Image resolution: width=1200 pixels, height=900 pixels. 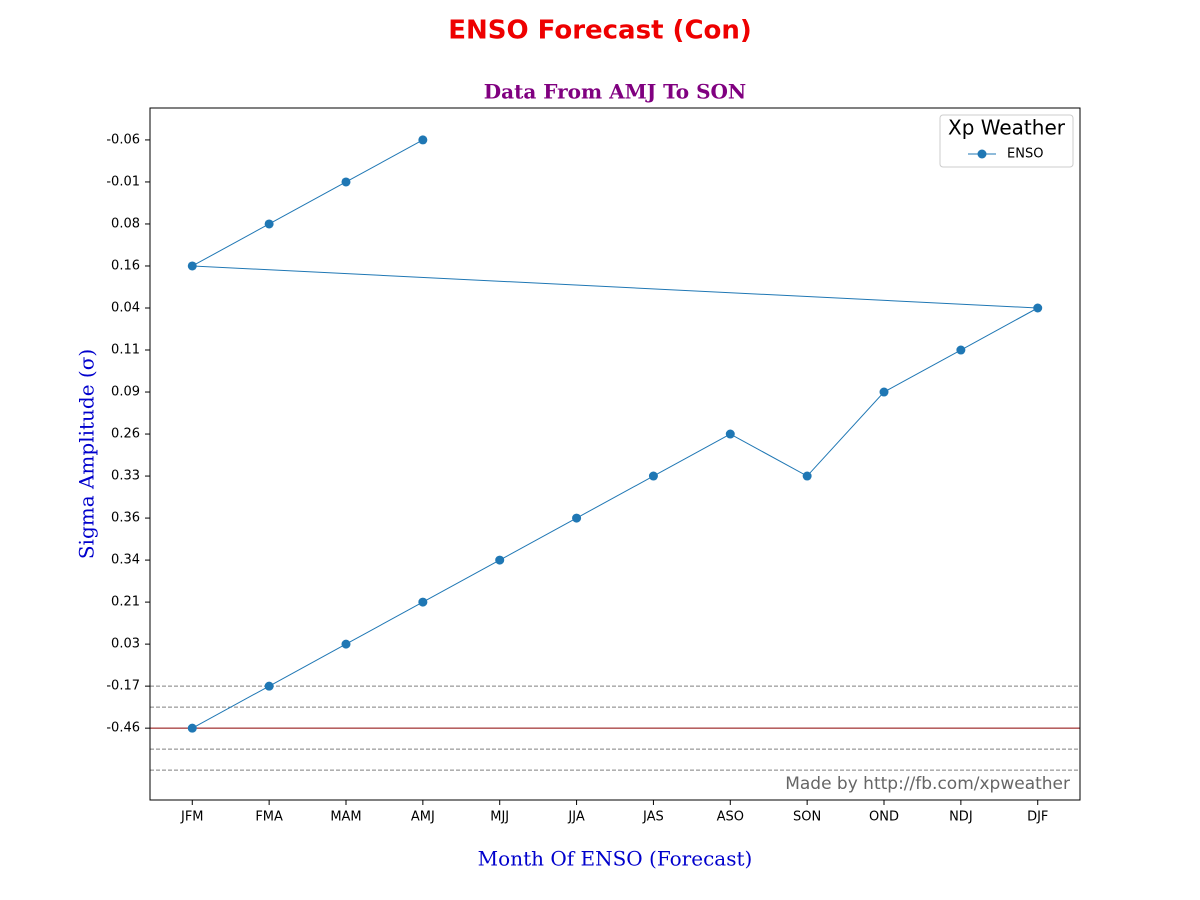 What do you see at coordinates (653, 817) in the screenshot?
I see `x-tick-label: JAS` at bounding box center [653, 817].